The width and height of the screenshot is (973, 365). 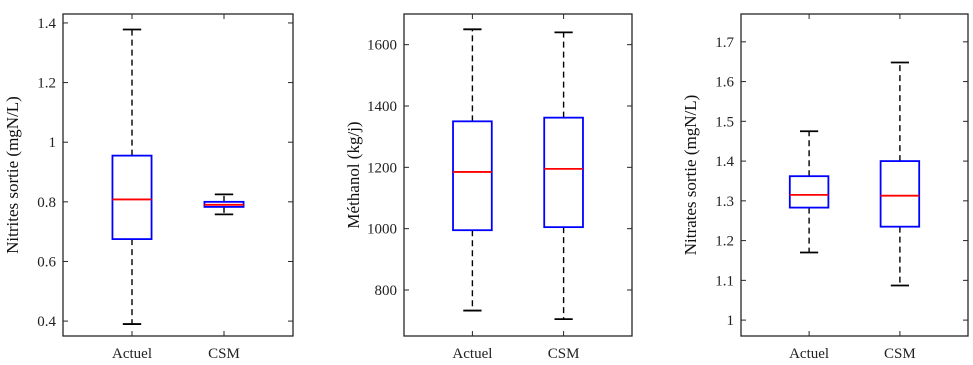 What do you see at coordinates (724, 202) in the screenshot?
I see `y-tick-label: 1.3` at bounding box center [724, 202].